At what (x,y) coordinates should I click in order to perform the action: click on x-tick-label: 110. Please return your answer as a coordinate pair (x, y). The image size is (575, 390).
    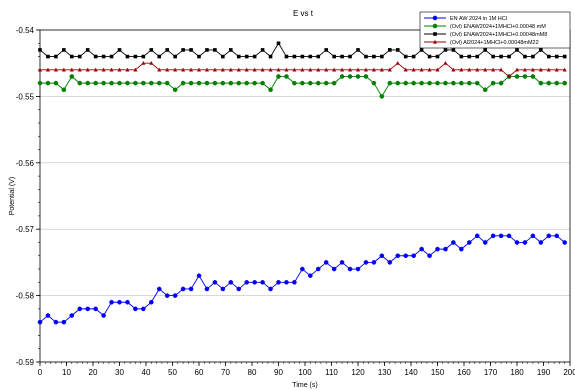
    Looking at the image, I should click on (331, 372).